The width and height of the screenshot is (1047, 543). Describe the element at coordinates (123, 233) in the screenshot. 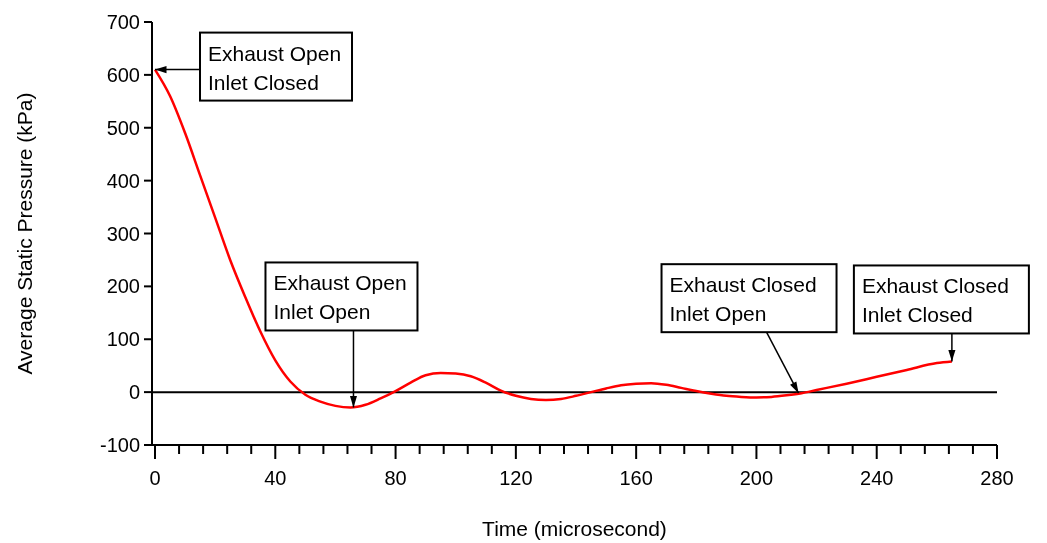

I see `y-tick-label: 300` at that location.